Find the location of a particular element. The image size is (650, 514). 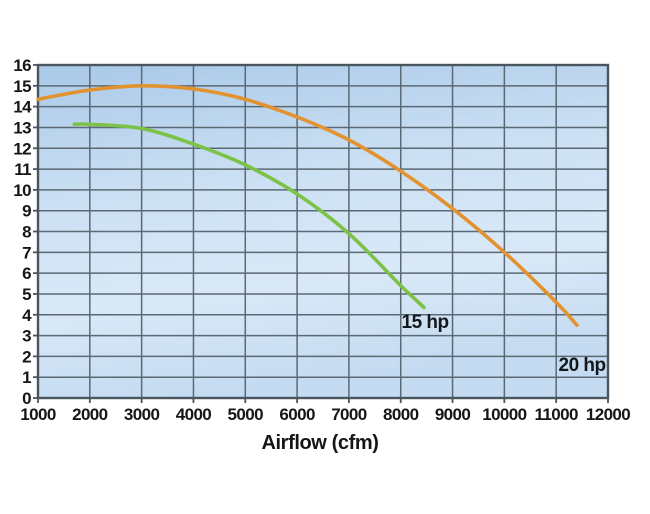

y-tick-label: 9 is located at coordinates (26, 211).